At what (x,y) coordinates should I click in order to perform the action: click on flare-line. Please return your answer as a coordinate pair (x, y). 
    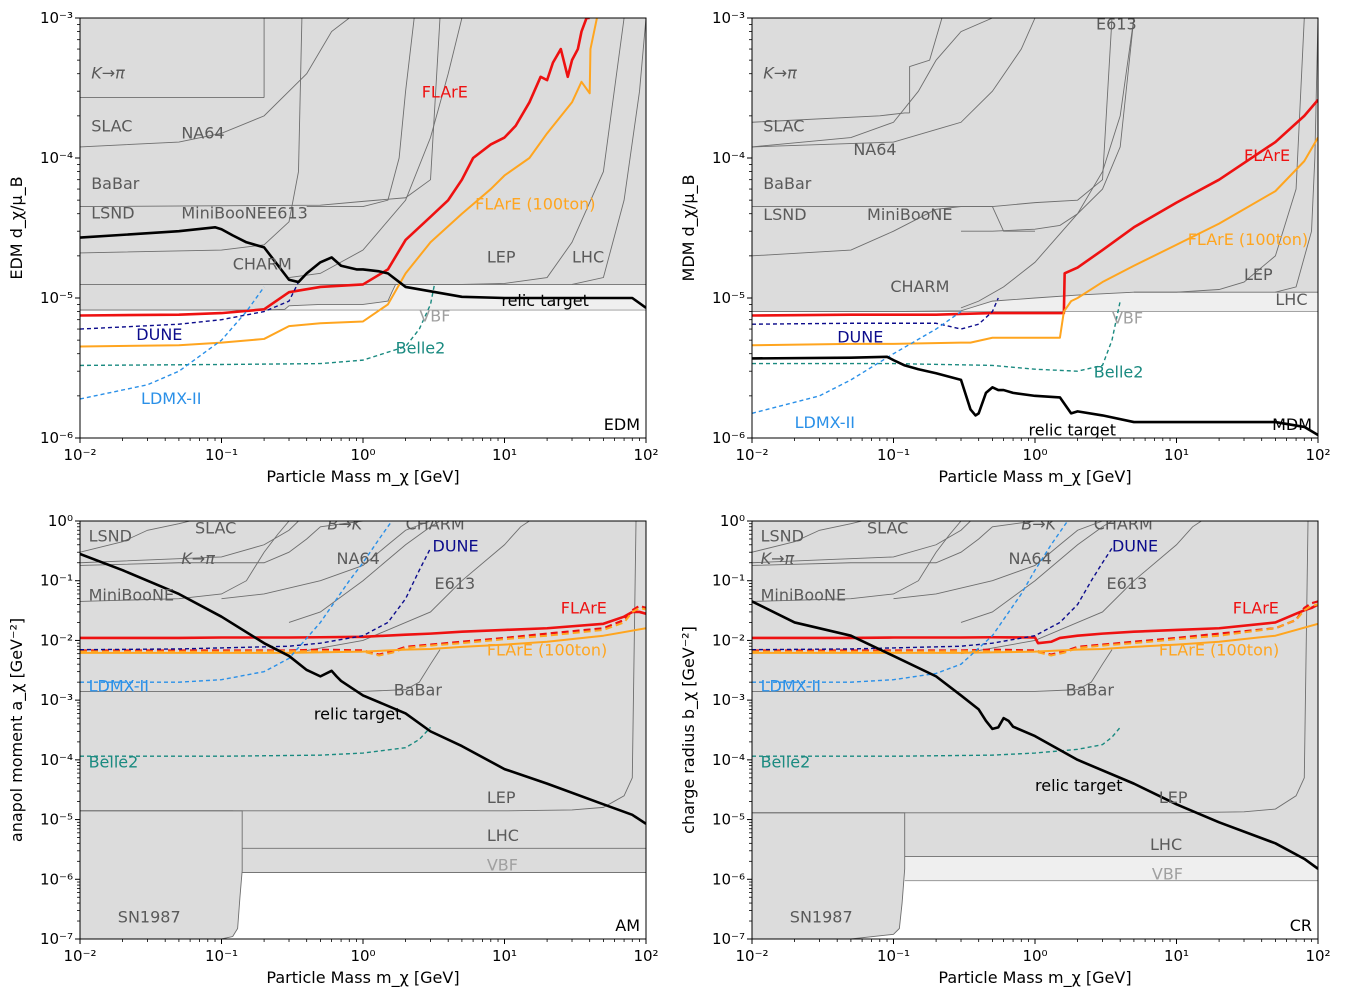
    Looking at the image, I should click on (1035, 208).